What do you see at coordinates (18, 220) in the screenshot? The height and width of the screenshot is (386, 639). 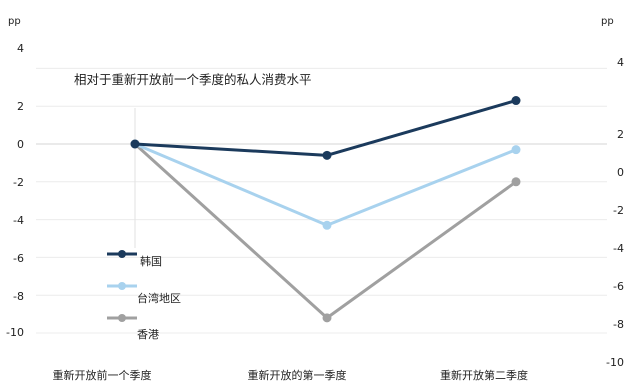 I see `left-tick-label: -4` at bounding box center [18, 220].